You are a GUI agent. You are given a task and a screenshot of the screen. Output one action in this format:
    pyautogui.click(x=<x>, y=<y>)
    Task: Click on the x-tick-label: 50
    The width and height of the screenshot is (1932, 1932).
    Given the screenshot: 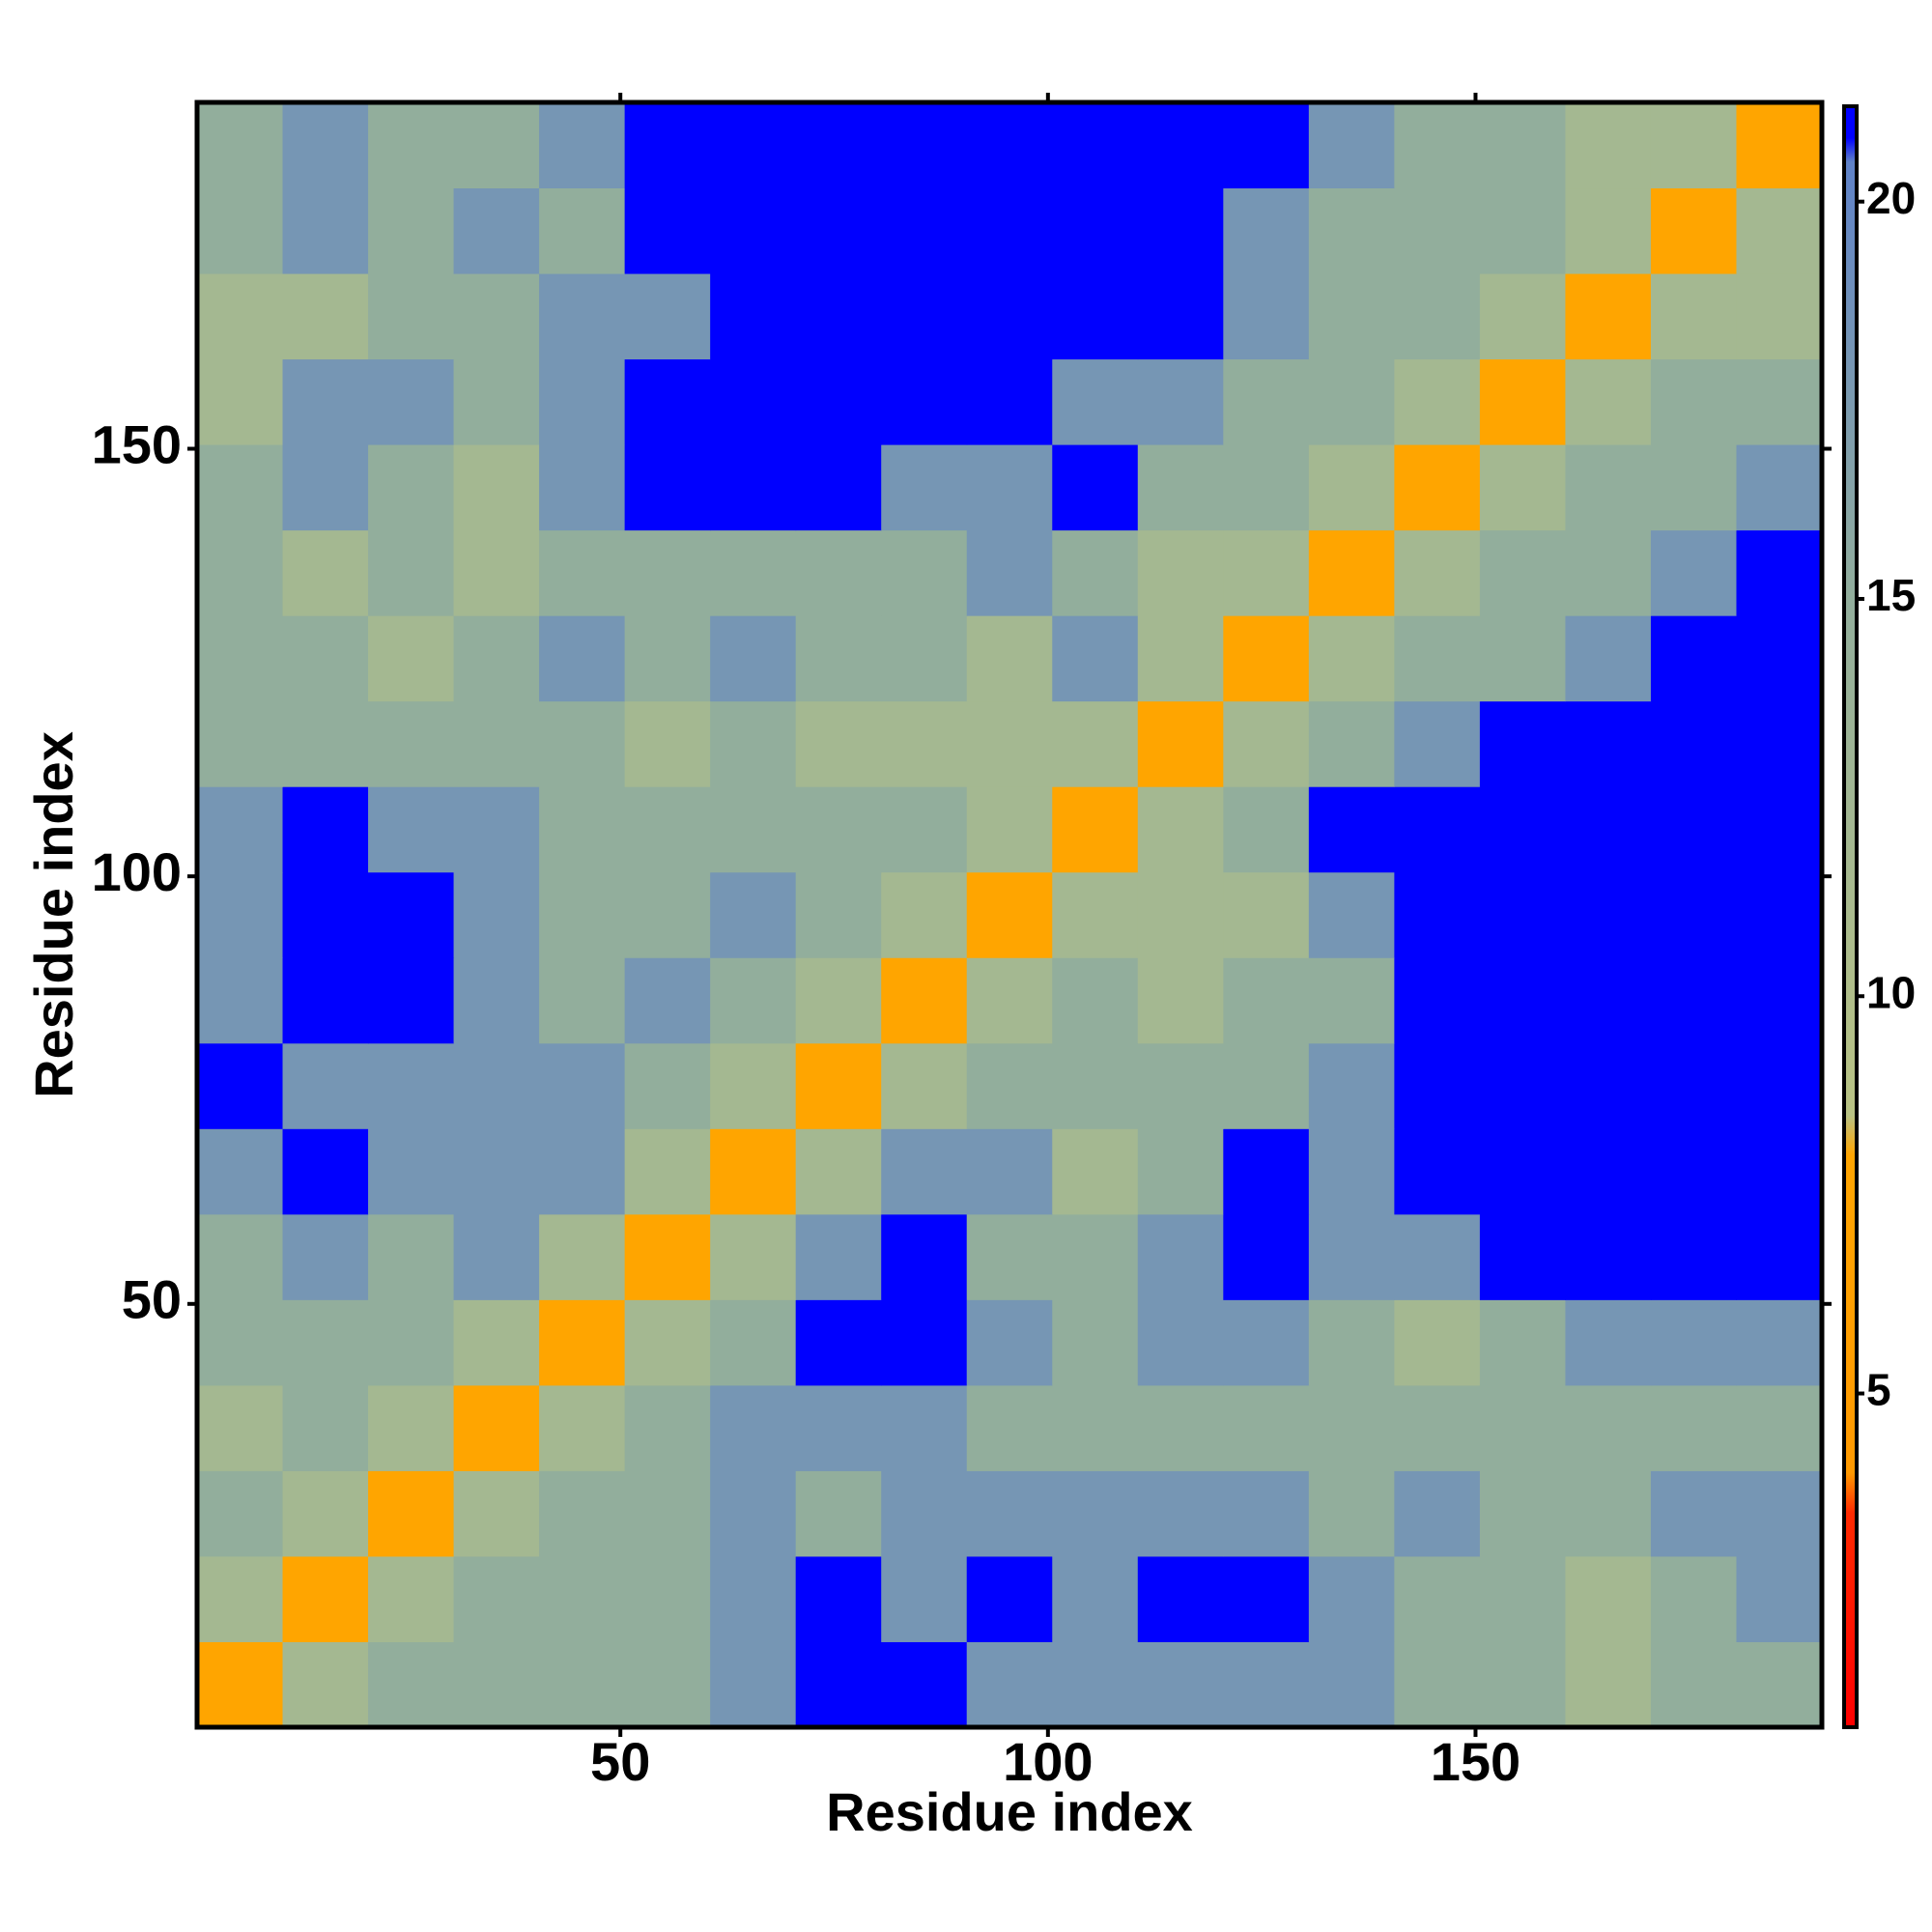 What is the action you would take?
    pyautogui.click(x=620, y=1761)
    